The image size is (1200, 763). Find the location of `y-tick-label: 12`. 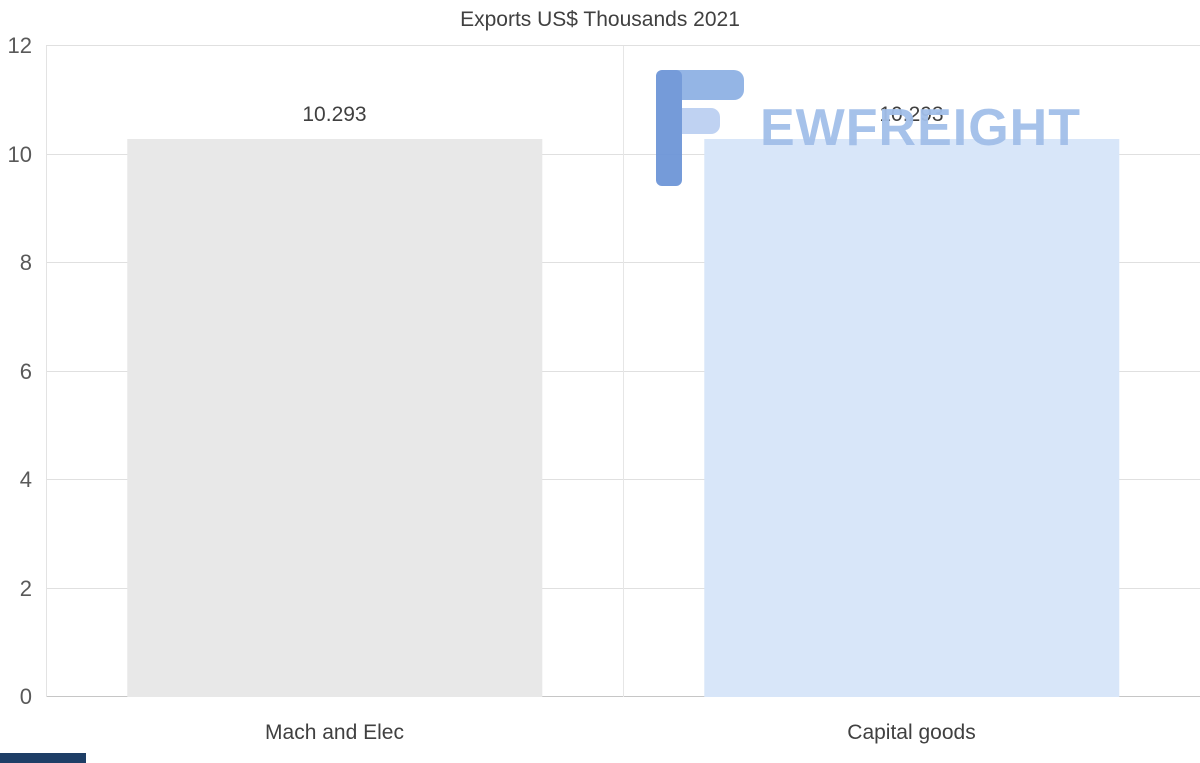

y-tick-label: 12 is located at coordinates (19, 45).